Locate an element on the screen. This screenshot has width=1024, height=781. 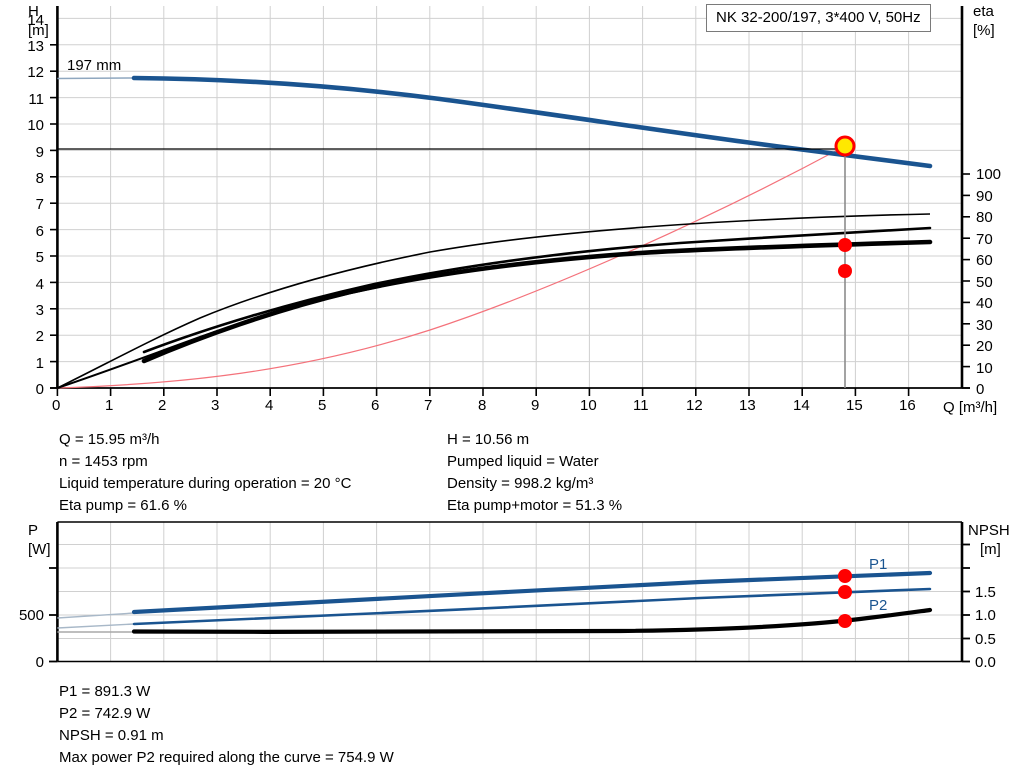
bottom-left-axis-title-symbol: P is located at coordinates (33, 530).